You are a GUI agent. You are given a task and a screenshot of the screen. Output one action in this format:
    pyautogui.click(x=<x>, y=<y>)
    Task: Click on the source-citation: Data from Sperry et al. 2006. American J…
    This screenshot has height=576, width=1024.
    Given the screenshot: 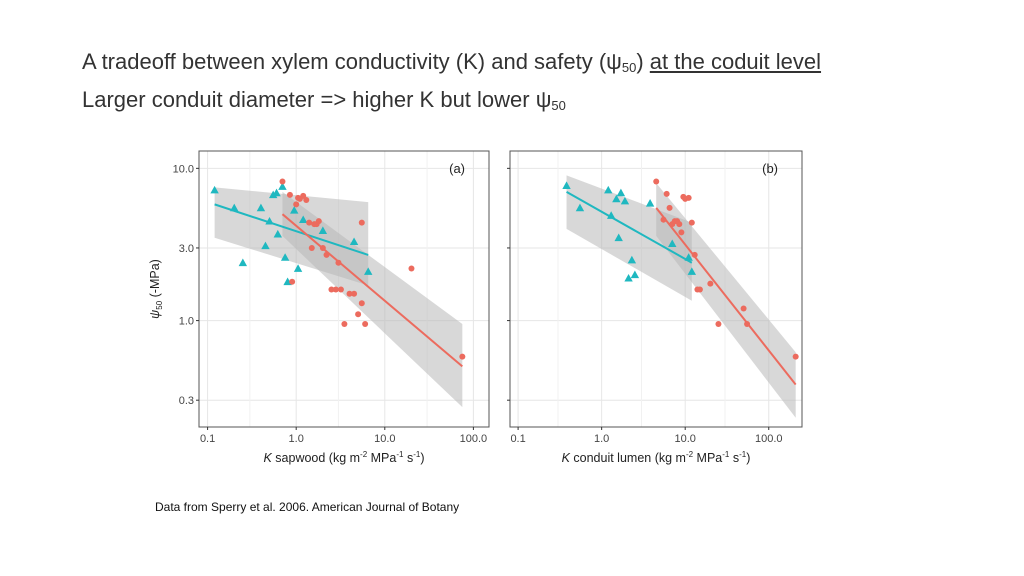 What is the action you would take?
    pyautogui.click(x=307, y=507)
    